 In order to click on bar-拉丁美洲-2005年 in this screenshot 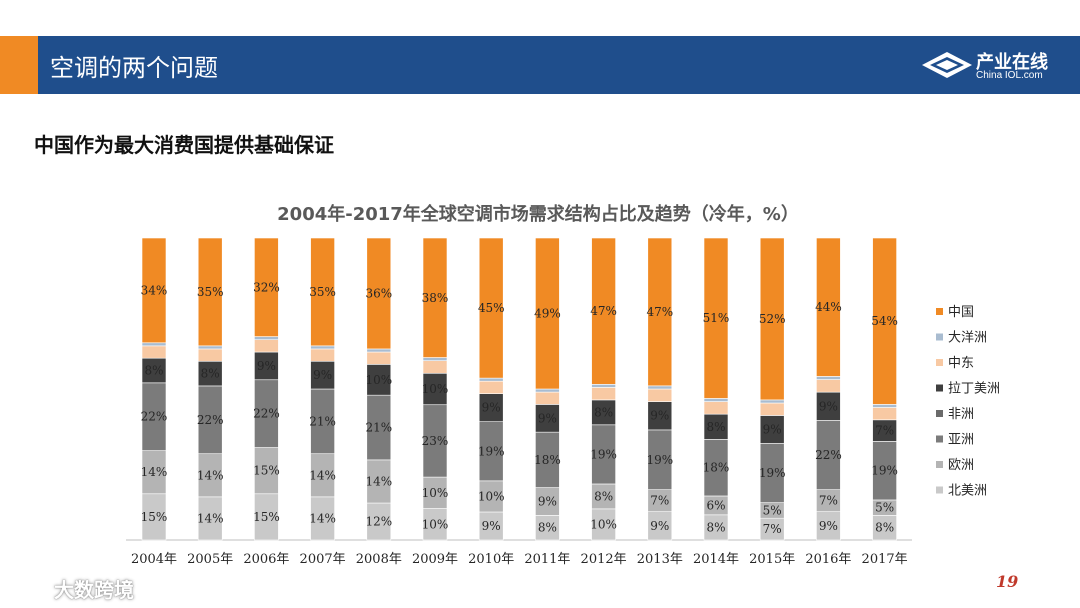, I will do `click(210, 373)`.